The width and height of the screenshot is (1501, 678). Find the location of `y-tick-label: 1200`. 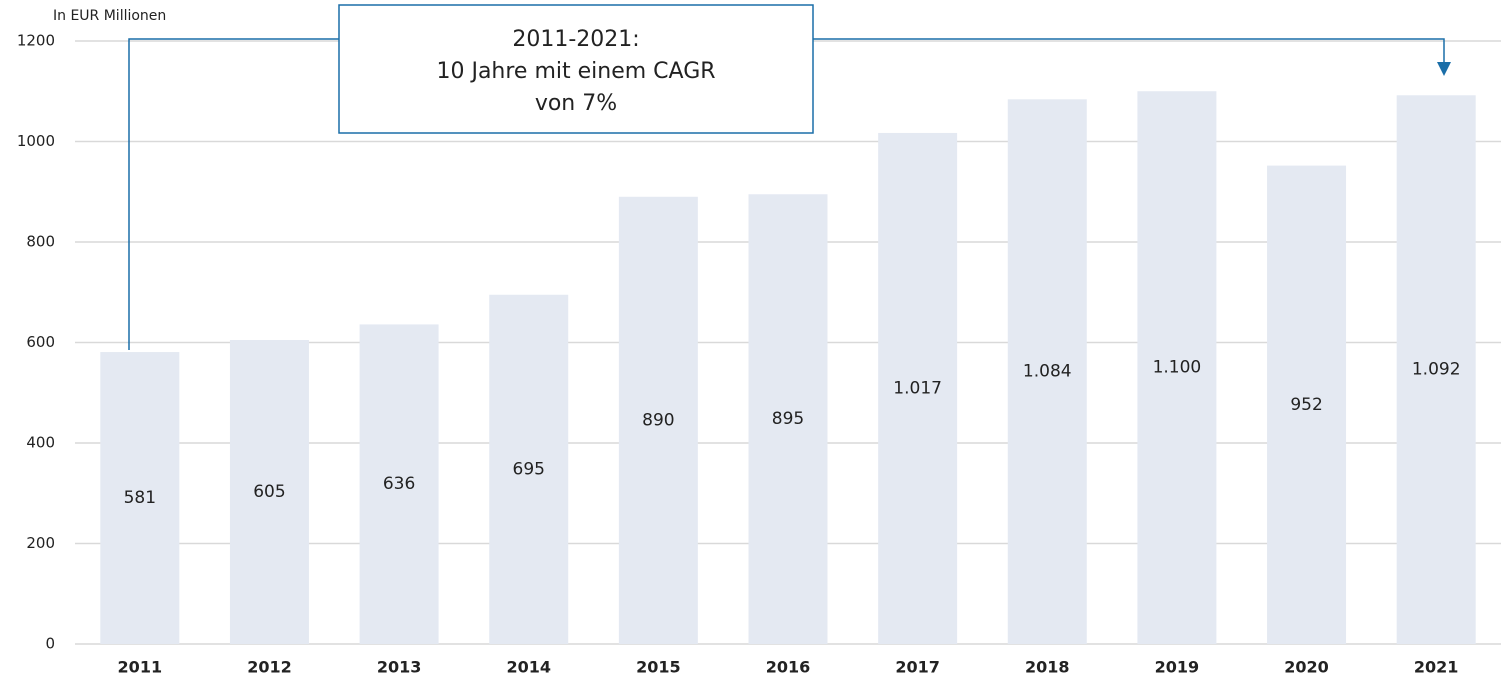

y-tick-label: 1200 is located at coordinates (36, 41).